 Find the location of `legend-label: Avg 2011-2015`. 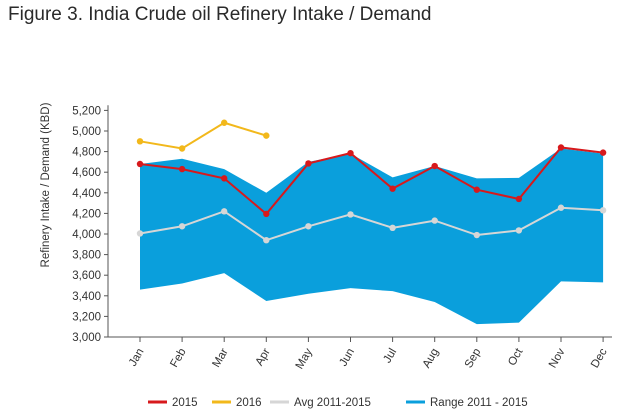

legend-label: Avg 2011-2015 is located at coordinates (332, 403).